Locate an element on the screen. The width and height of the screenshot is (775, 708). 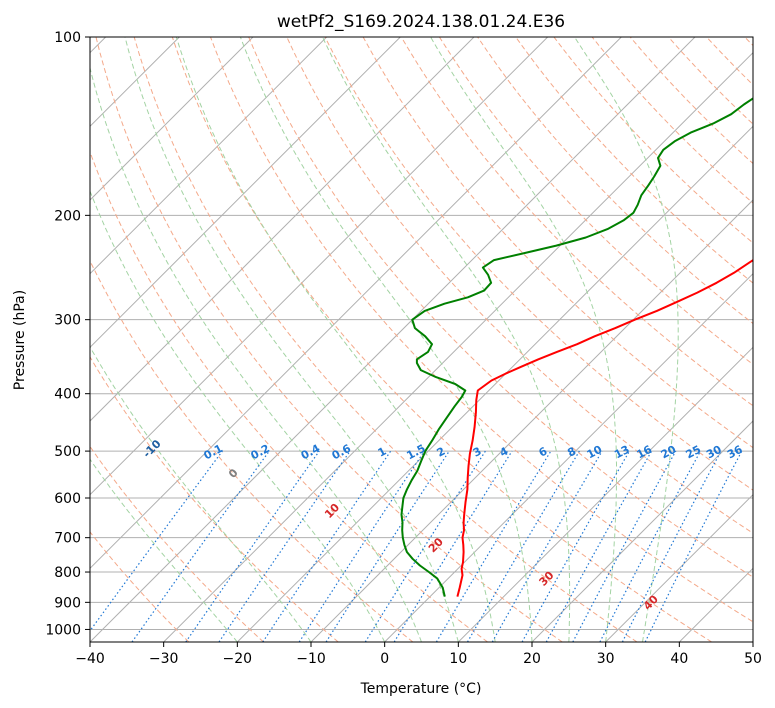
mixing-ratio-label: 30 is located at coordinates (714, 452).